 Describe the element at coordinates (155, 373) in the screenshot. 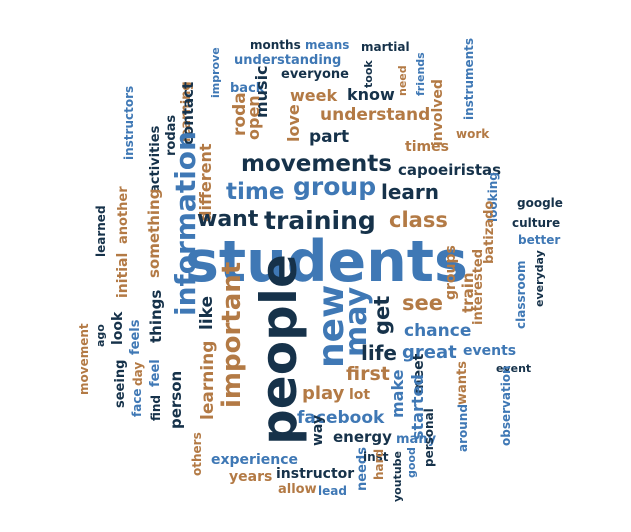

I see `word-feel: feel` at that location.